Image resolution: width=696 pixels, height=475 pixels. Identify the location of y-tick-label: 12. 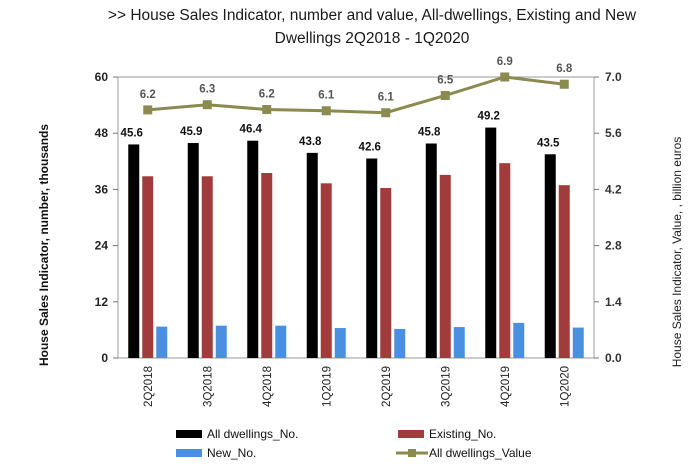
(102, 302).